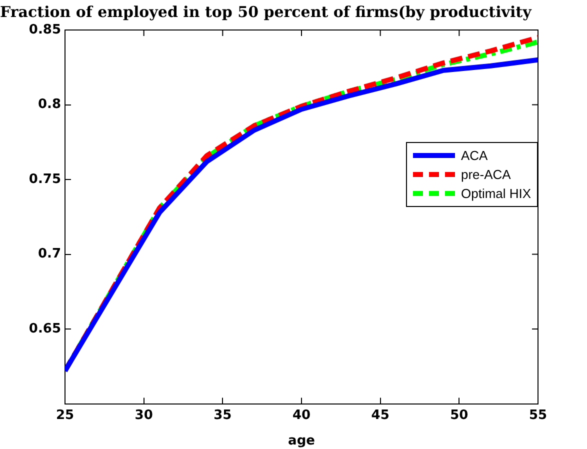 Image resolution: width=587 pixels, height=449 pixels. I want to click on x-axis-title: age, so click(302, 441).